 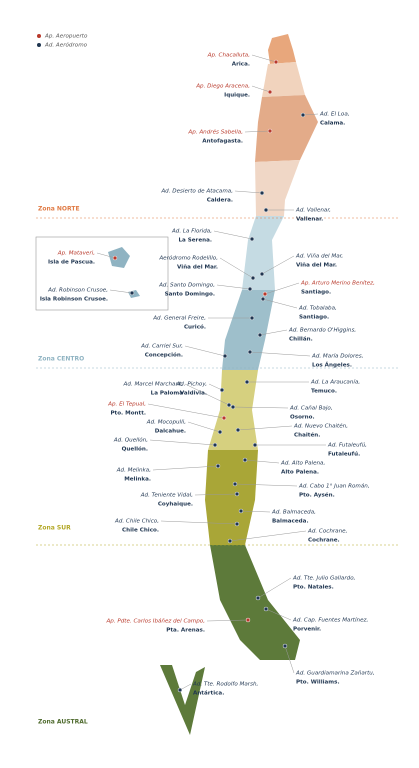 I want to click on airport-name: Ad. Marcel Marchant,, so click(x=153, y=385).